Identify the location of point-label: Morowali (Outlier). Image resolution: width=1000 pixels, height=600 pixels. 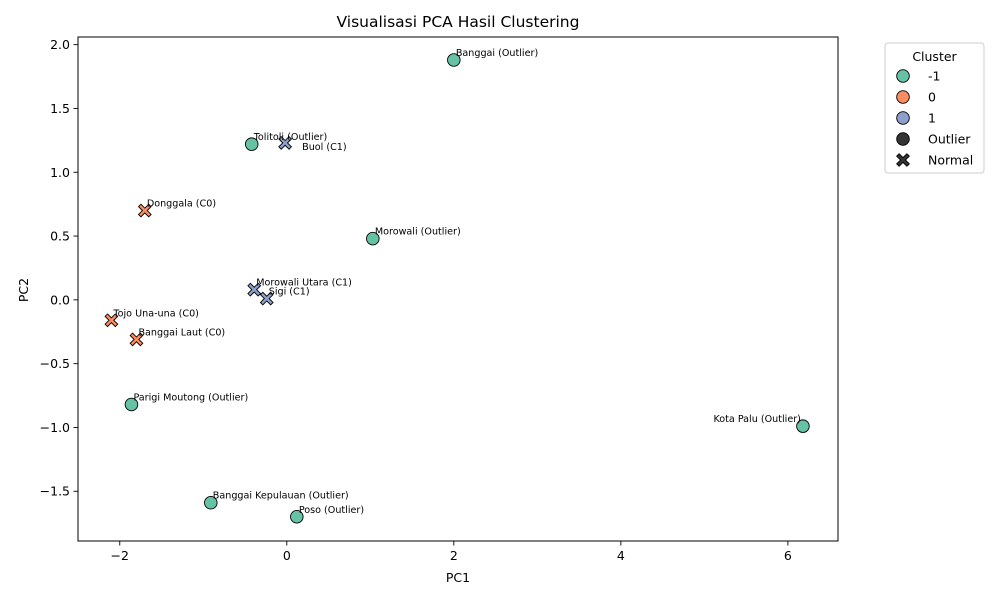
(418, 232).